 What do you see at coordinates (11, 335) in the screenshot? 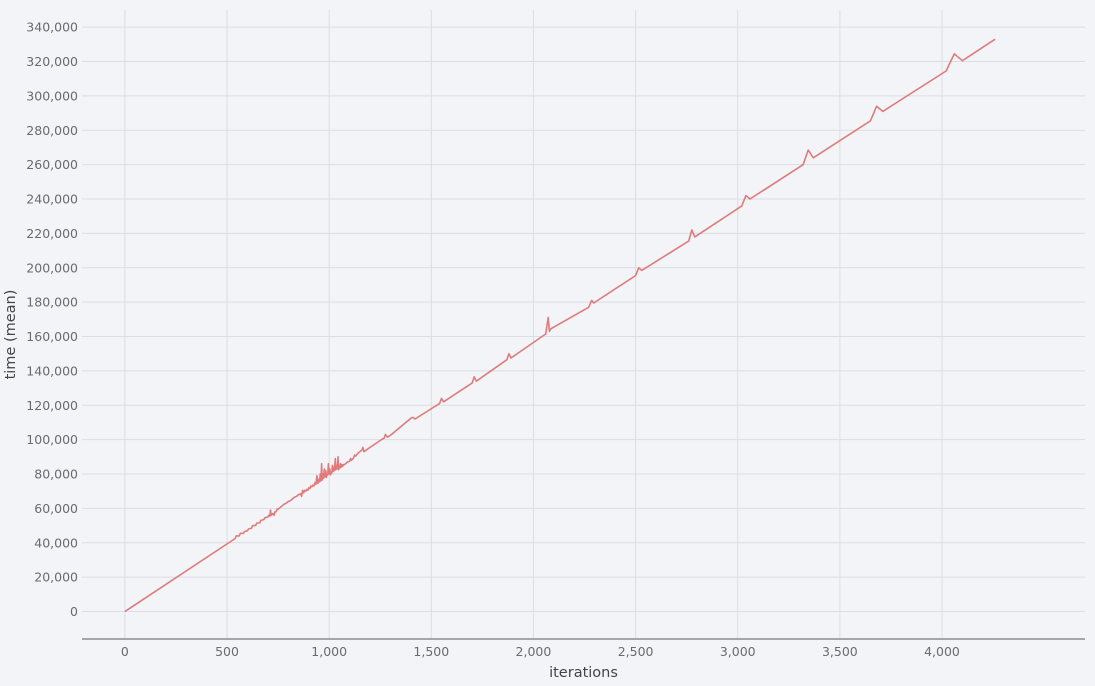
I see `y-axis-title: time (mean)` at bounding box center [11, 335].